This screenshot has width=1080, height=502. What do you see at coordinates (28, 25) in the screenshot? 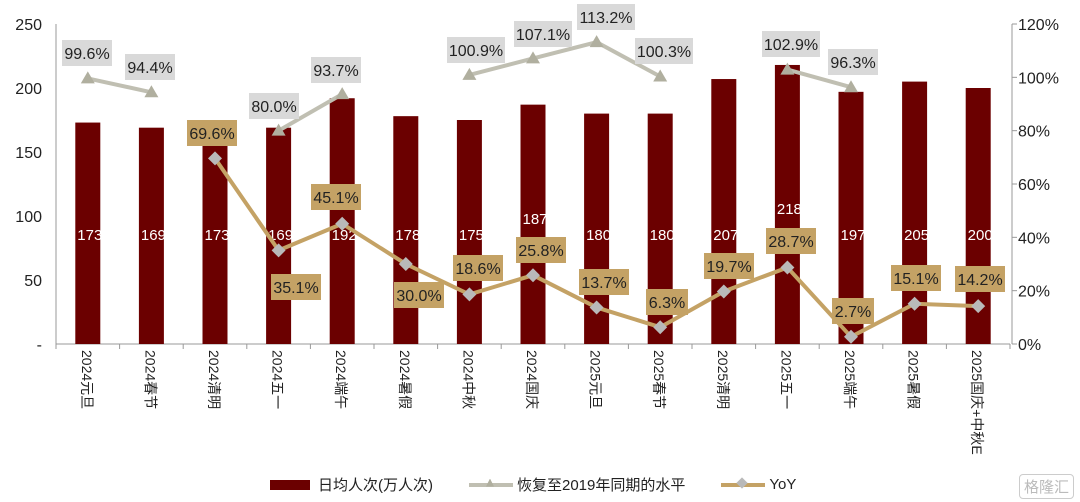
I see `left-tick-label: 250` at bounding box center [28, 25].